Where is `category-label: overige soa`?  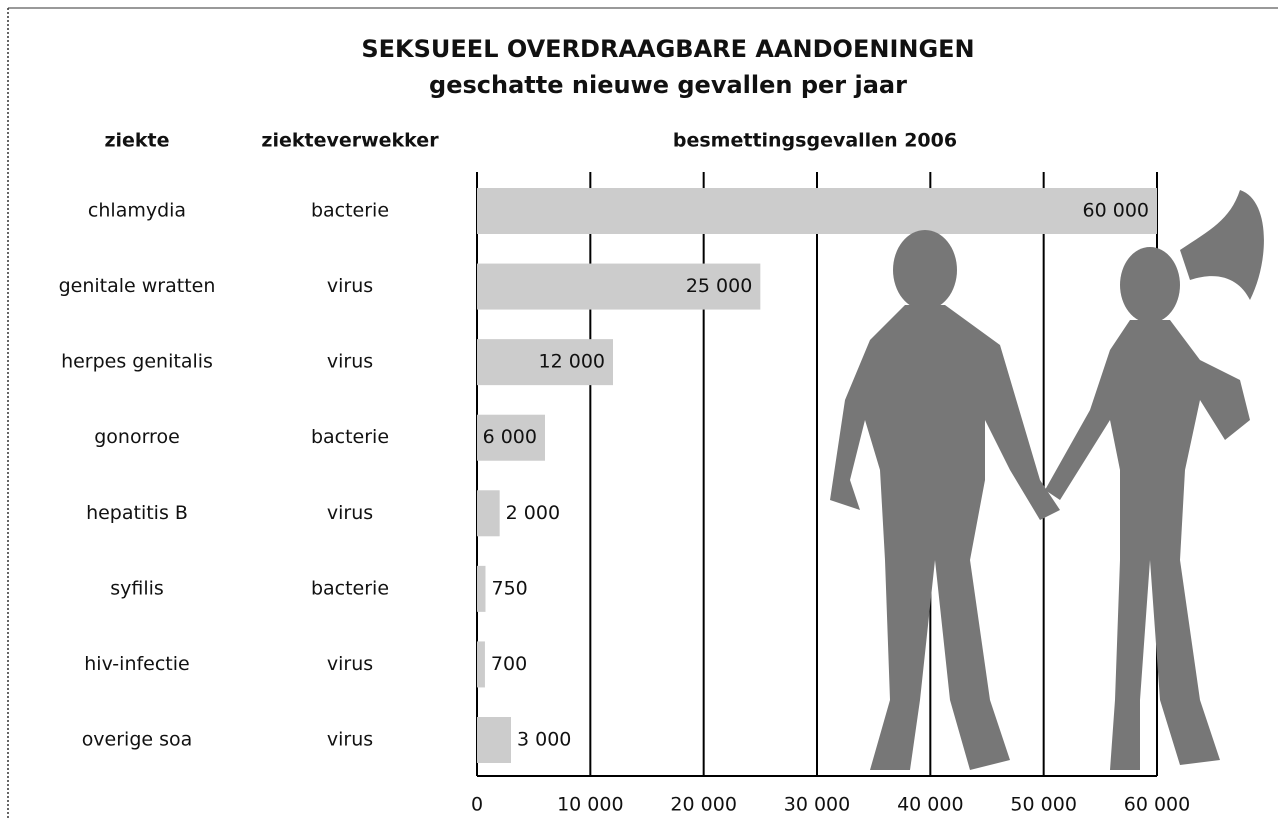
category-label: overige soa is located at coordinates (137, 740).